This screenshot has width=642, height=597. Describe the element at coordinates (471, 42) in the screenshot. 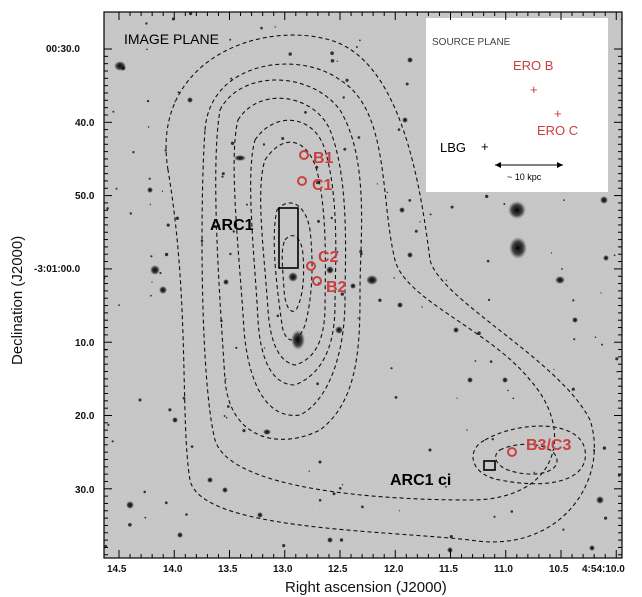

I see `source-plane-title: SOURCE PLANE` at that location.